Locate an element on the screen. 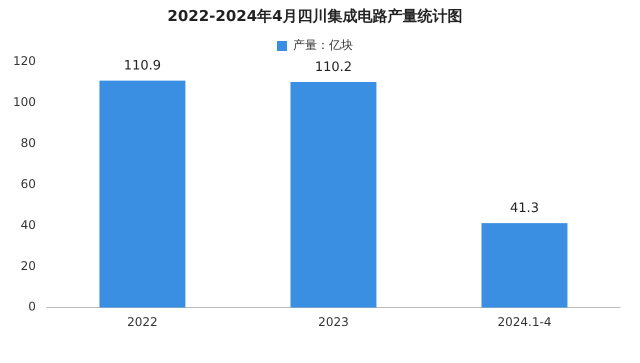 The width and height of the screenshot is (640, 363). y-tick-label: 100 is located at coordinates (24, 102).